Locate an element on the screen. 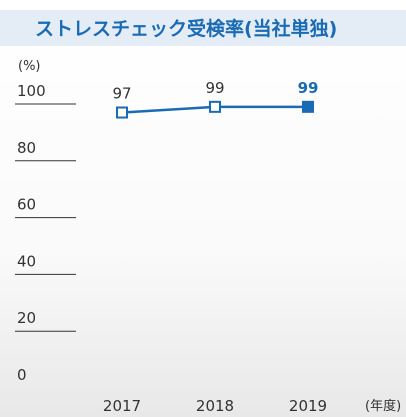 The height and width of the screenshot is (417, 406). x-tick-label: 2018 is located at coordinates (215, 406).